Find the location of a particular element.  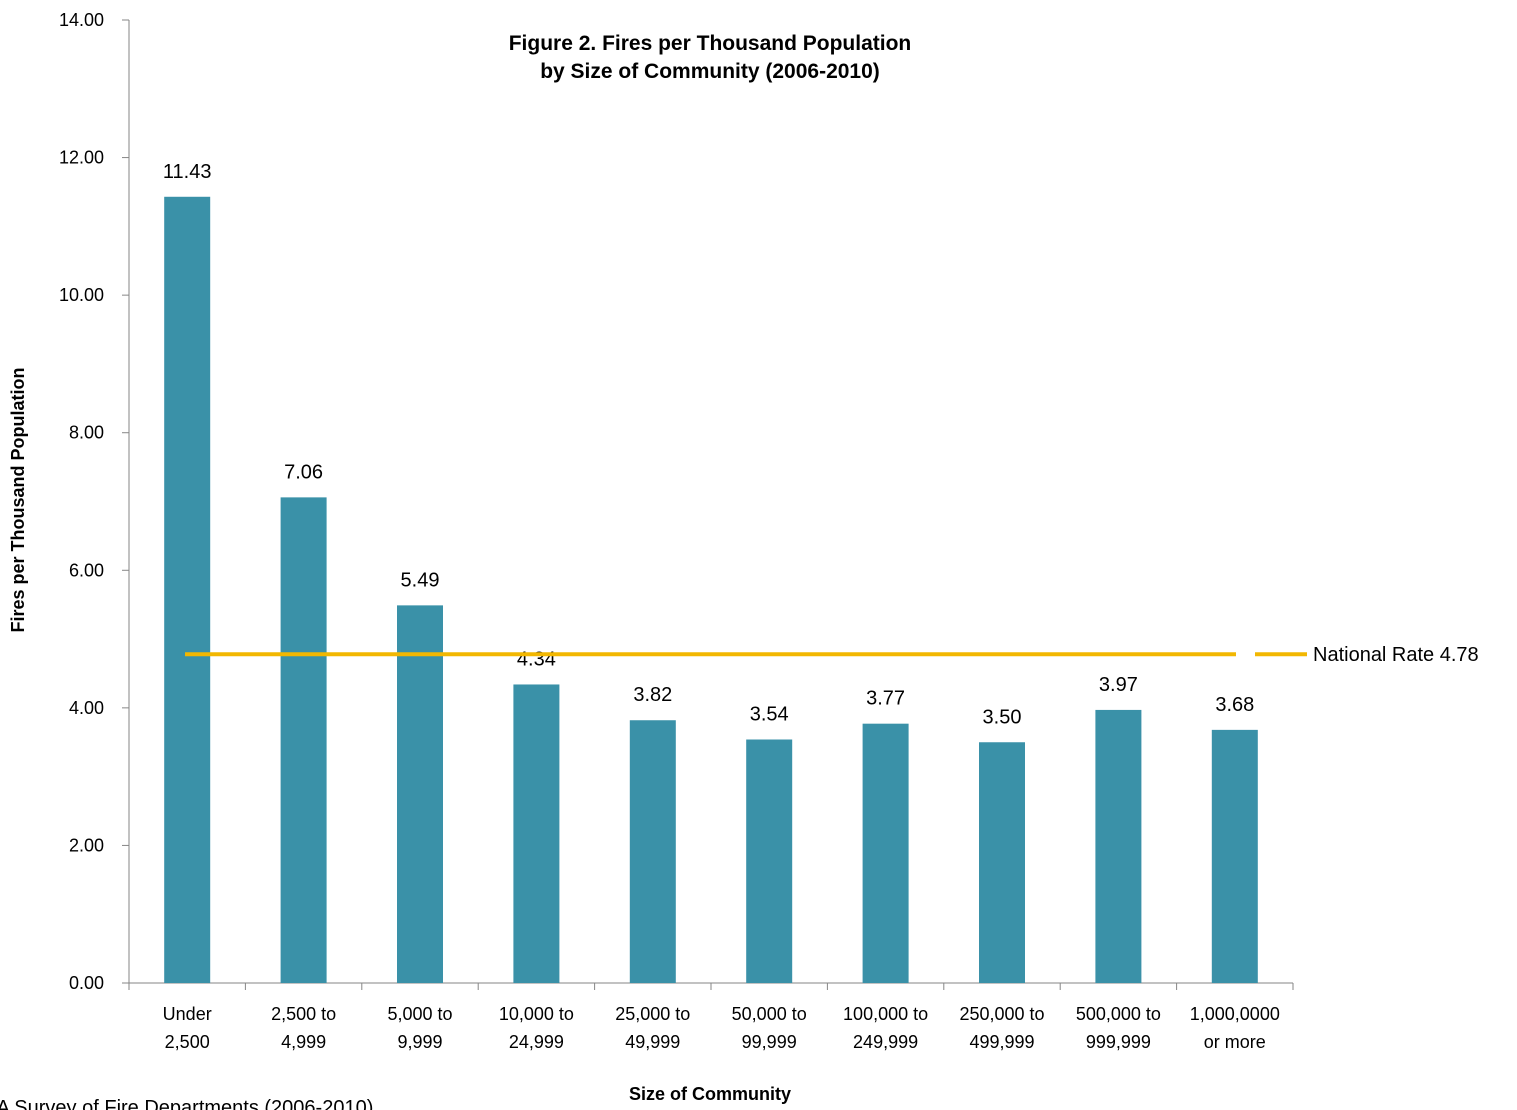

y-tick-label: 8.00 is located at coordinates (86, 433).